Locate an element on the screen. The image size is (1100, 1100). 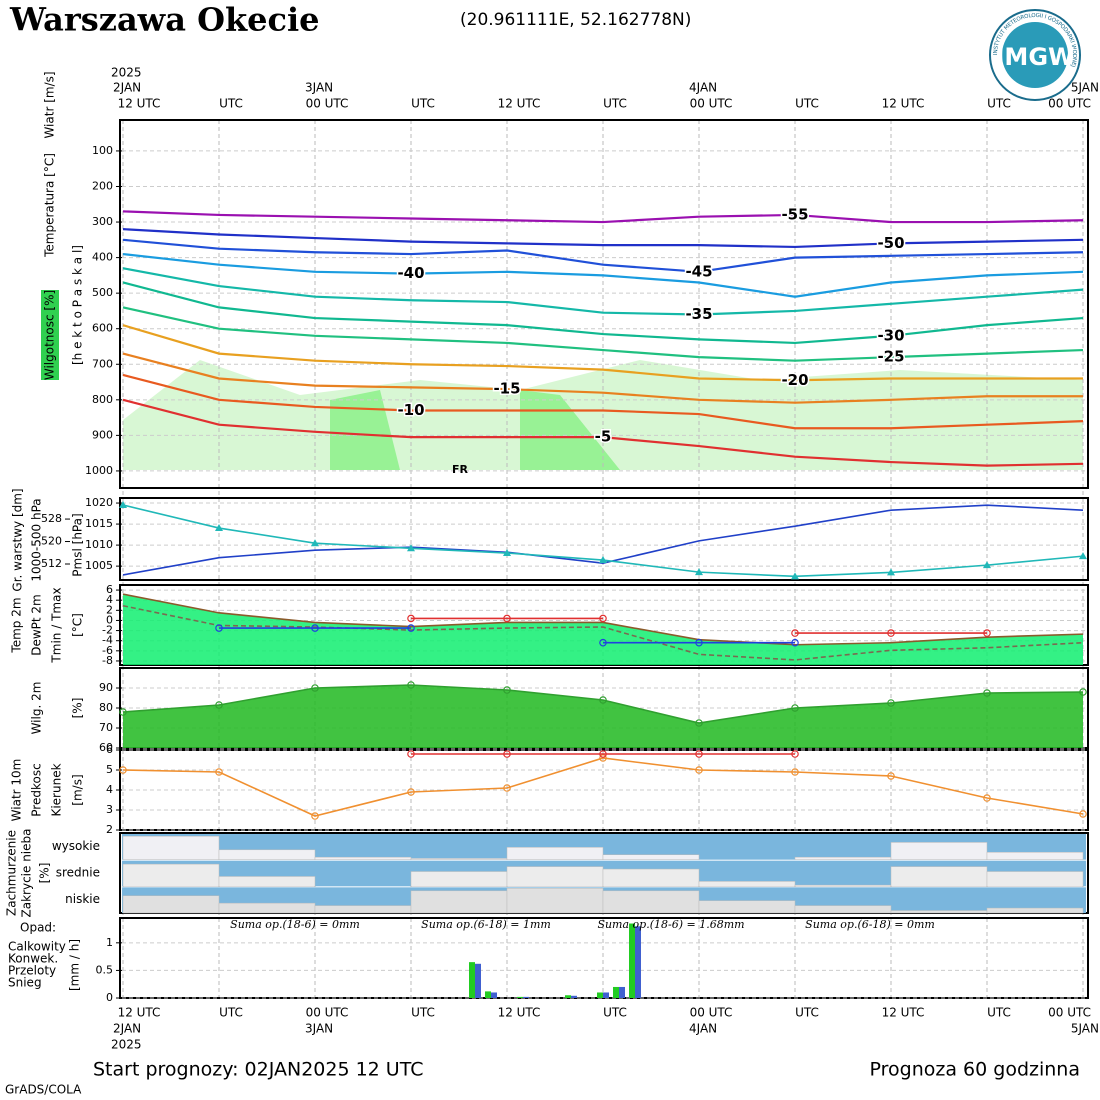
precip-sum: Suma op.(18-6) = 0mm is located at coordinates (295, 924).